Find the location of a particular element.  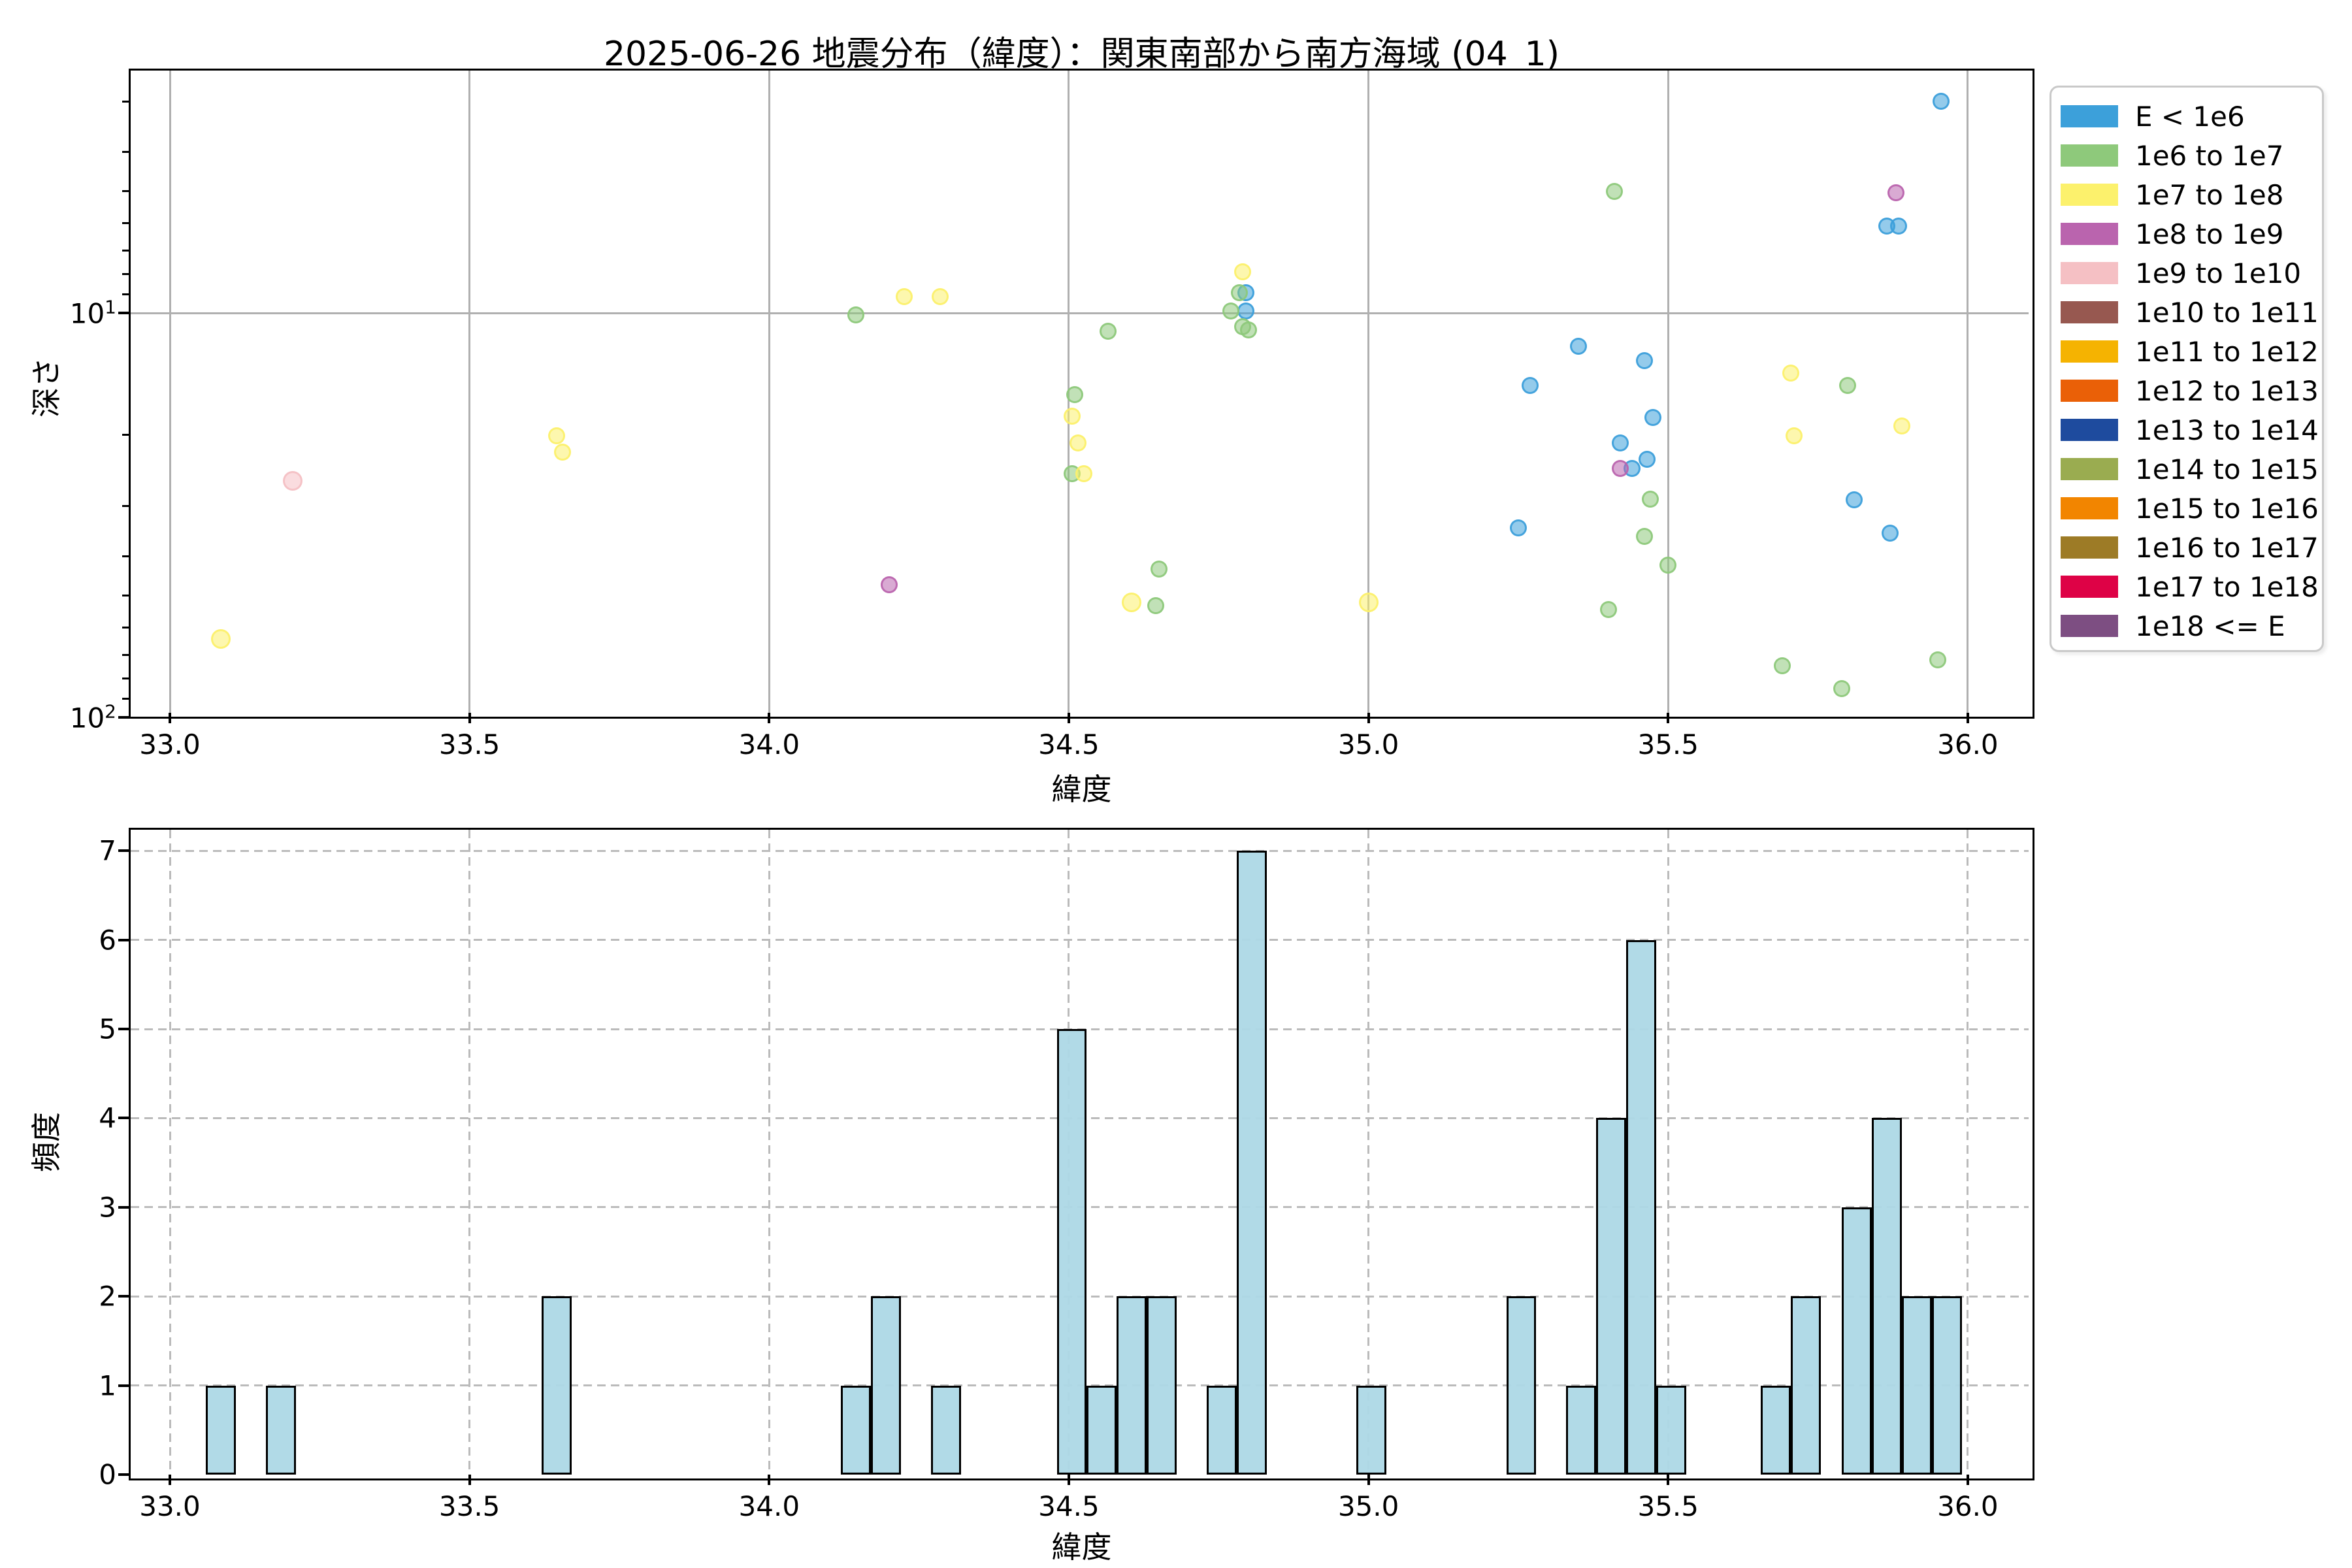

y-tick-label: 101 is located at coordinates (92, 313).